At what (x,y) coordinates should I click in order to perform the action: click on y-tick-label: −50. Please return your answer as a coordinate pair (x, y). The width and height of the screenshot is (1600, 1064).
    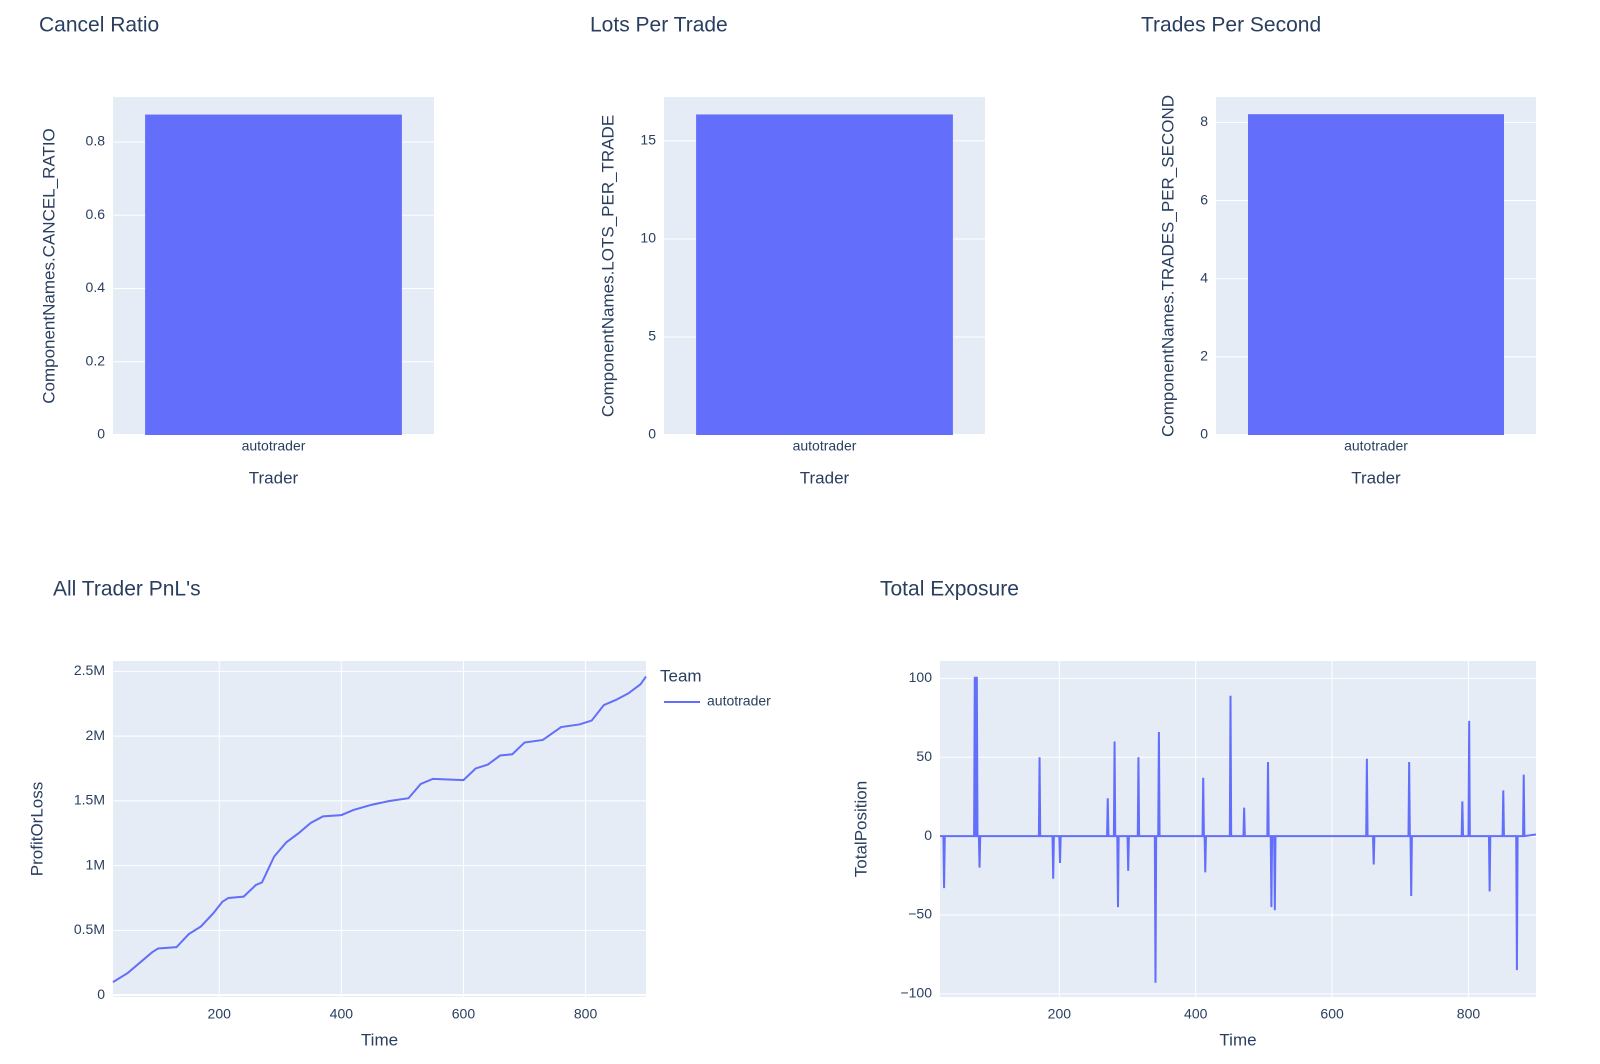
    Looking at the image, I should click on (920, 914).